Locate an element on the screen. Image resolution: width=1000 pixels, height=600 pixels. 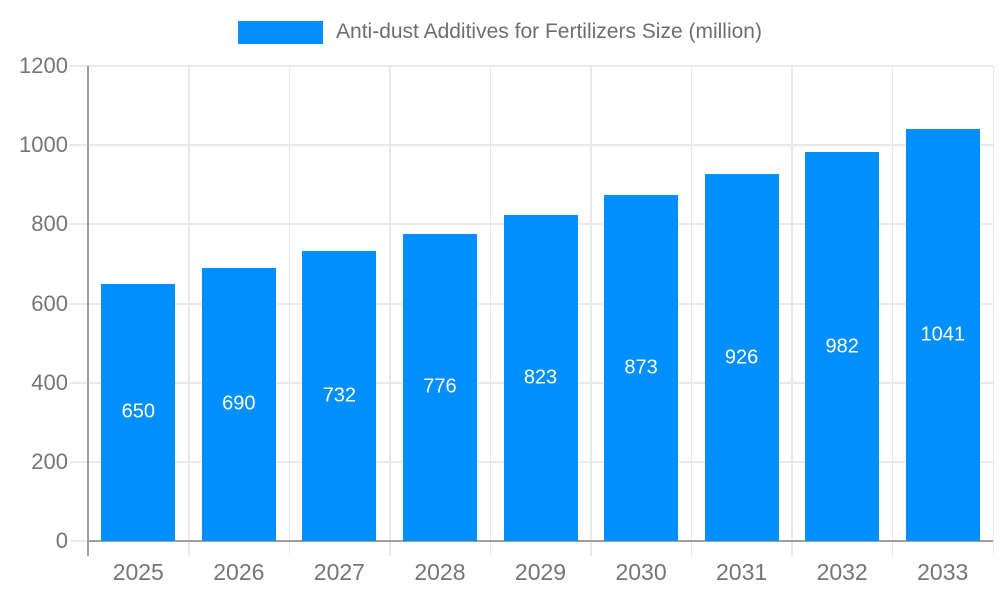
y-tick-label: 800 is located at coordinates (49, 224).